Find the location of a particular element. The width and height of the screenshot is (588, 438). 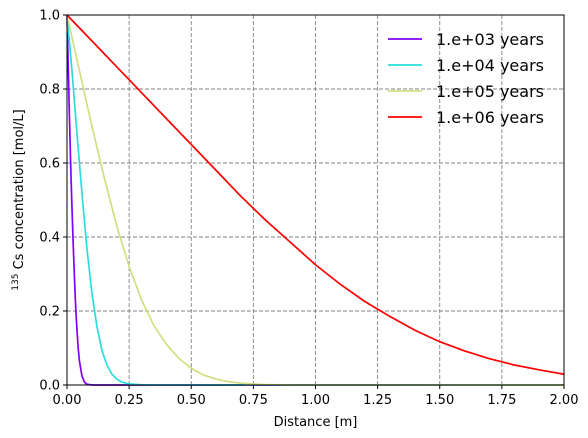

x-axis-label: Distance [m] is located at coordinates (316, 422).